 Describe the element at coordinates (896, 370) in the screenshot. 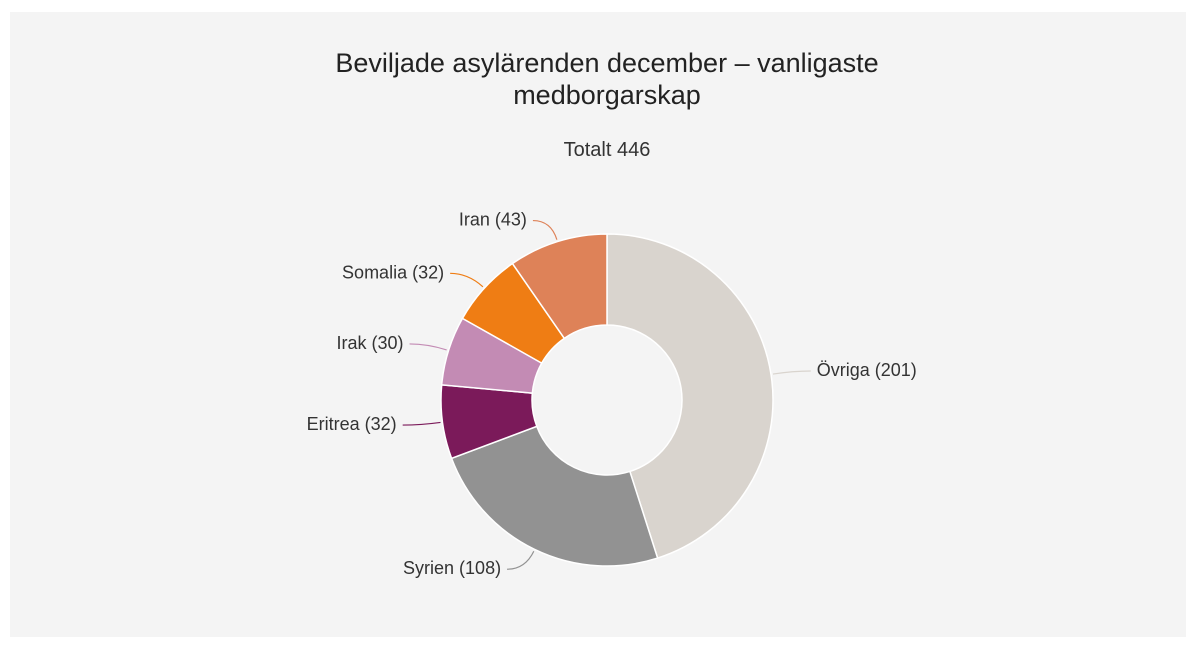

I see `slice-label-value: (201)` at that location.